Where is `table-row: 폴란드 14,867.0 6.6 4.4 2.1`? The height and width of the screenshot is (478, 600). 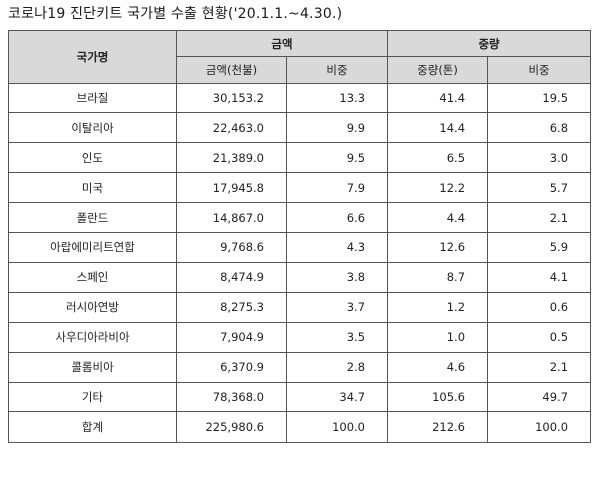 table-row: 폴란드 14,867.0 6.6 4.4 2.1 is located at coordinates (300, 218).